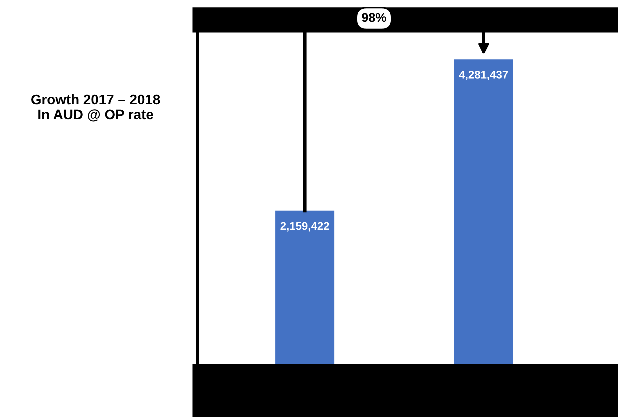  I want to click on data-label: 2,159,422, so click(305, 227).